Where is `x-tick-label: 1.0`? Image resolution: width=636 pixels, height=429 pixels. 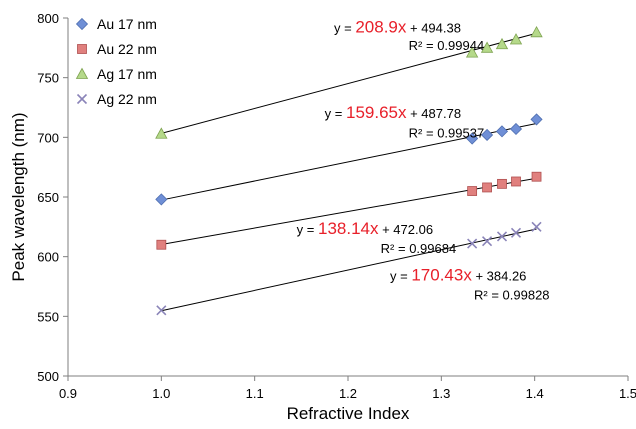
x-tick-label: 1.0 is located at coordinates (161, 393).